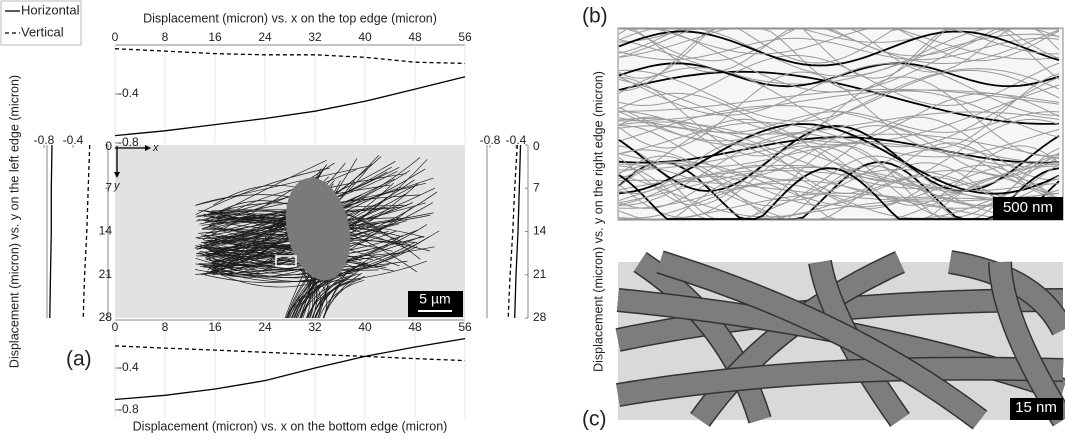 This screenshot has height=440, width=1065. What do you see at coordinates (128, 142) in the screenshot?
I see `y-tick-label: -0.8` at bounding box center [128, 142].